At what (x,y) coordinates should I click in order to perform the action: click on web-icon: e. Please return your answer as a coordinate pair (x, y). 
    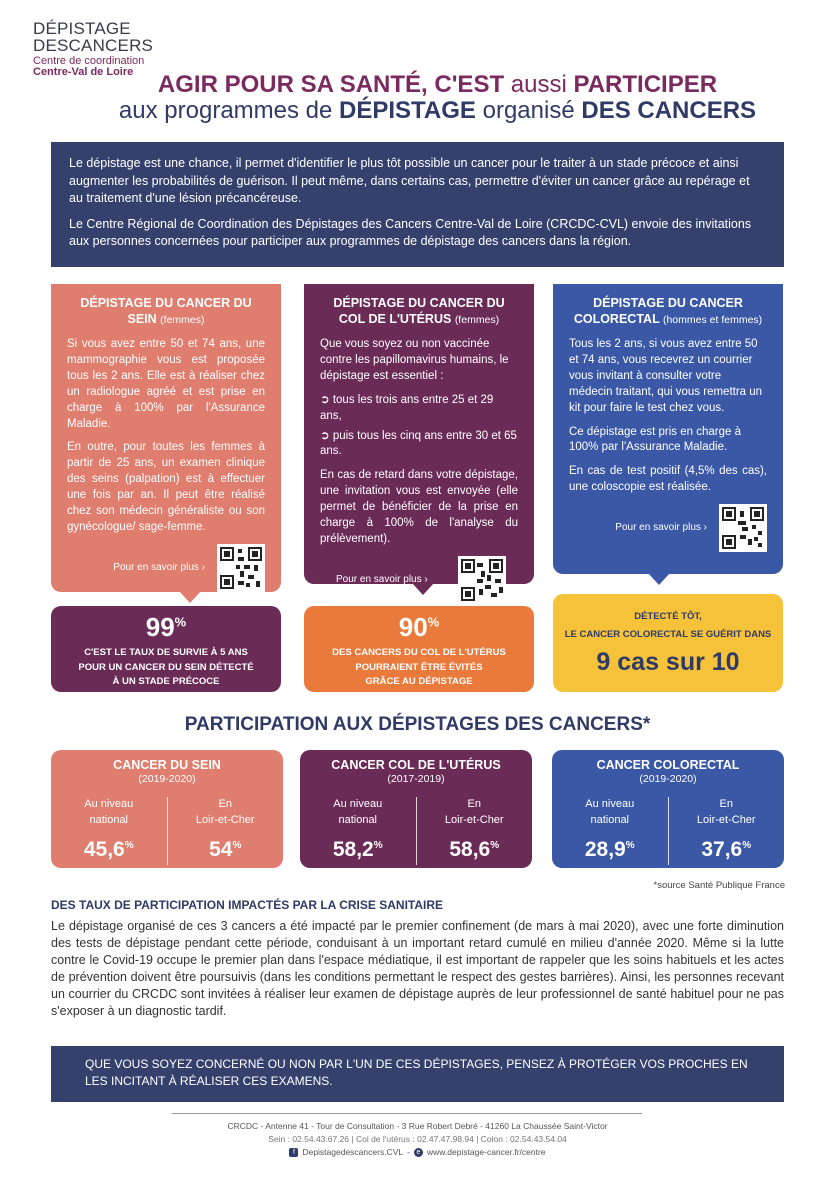
    Looking at the image, I should click on (418, 1153).